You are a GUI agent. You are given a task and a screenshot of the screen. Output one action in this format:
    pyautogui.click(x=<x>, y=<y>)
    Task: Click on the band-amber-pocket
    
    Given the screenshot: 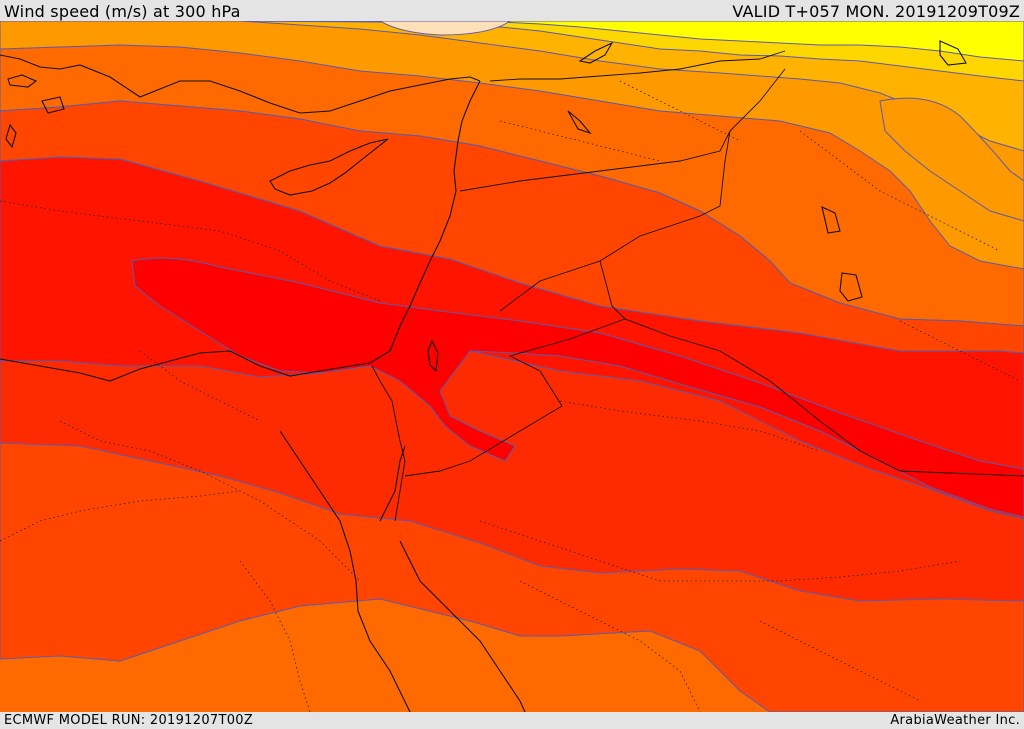 What is the action you would take?
    pyautogui.click(x=951, y=159)
    